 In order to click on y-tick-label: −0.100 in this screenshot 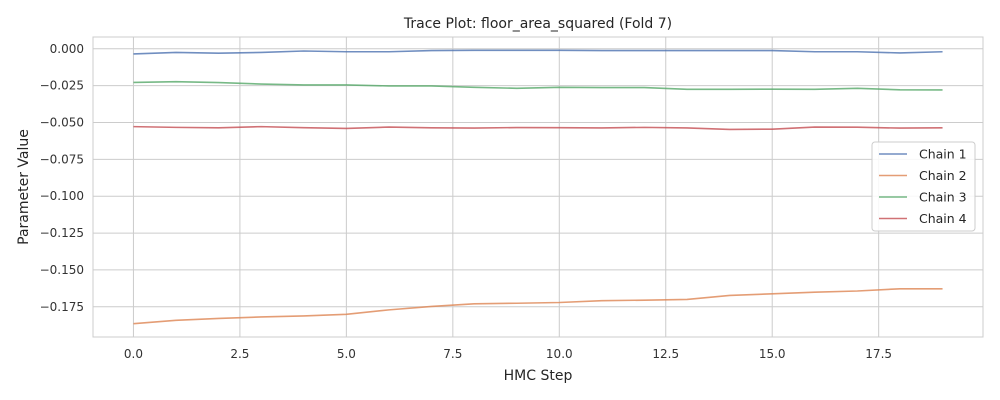, I will do `click(62, 196)`.